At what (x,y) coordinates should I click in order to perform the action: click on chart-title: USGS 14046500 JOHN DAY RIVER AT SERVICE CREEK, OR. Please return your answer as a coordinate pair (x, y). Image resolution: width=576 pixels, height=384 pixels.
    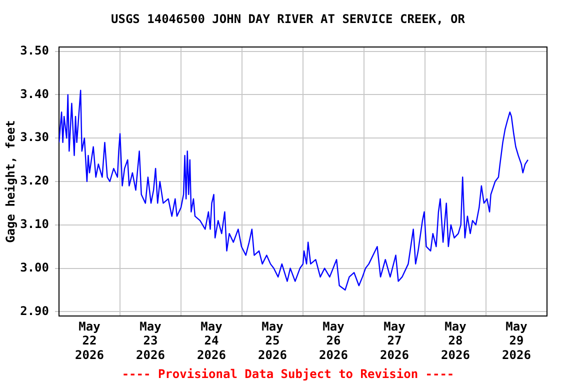
    Looking at the image, I should click on (288, 19).